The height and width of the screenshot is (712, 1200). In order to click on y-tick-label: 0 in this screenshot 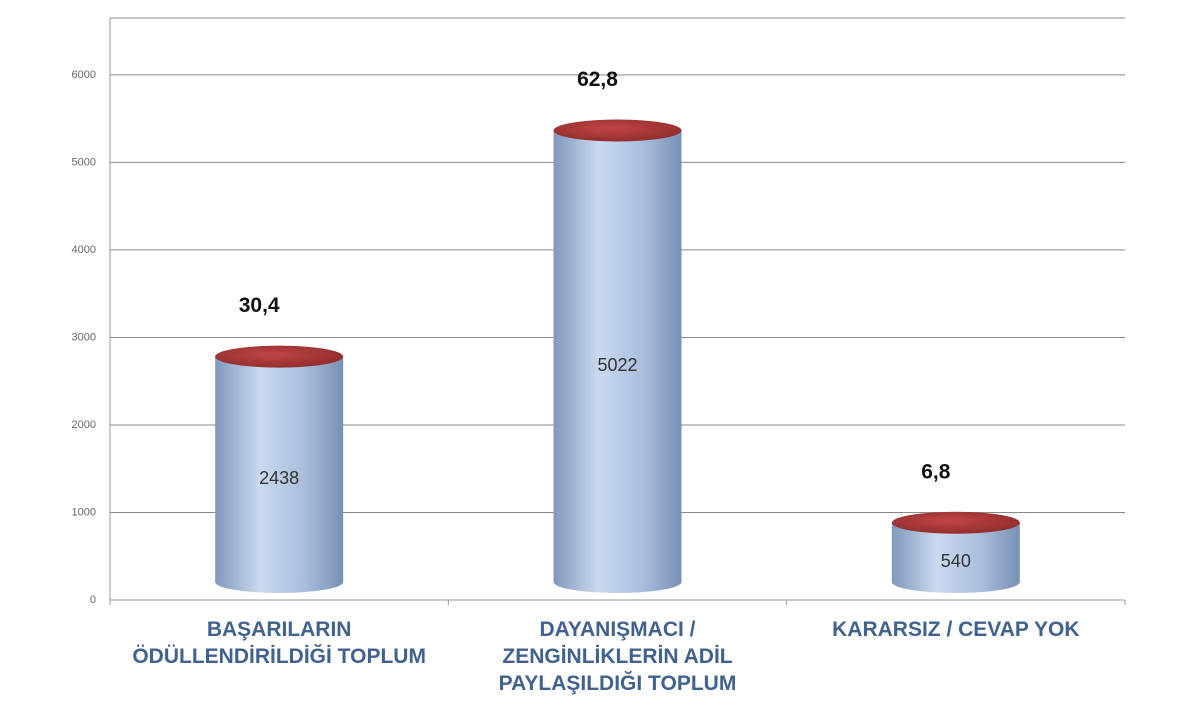, I will do `click(93, 600)`.